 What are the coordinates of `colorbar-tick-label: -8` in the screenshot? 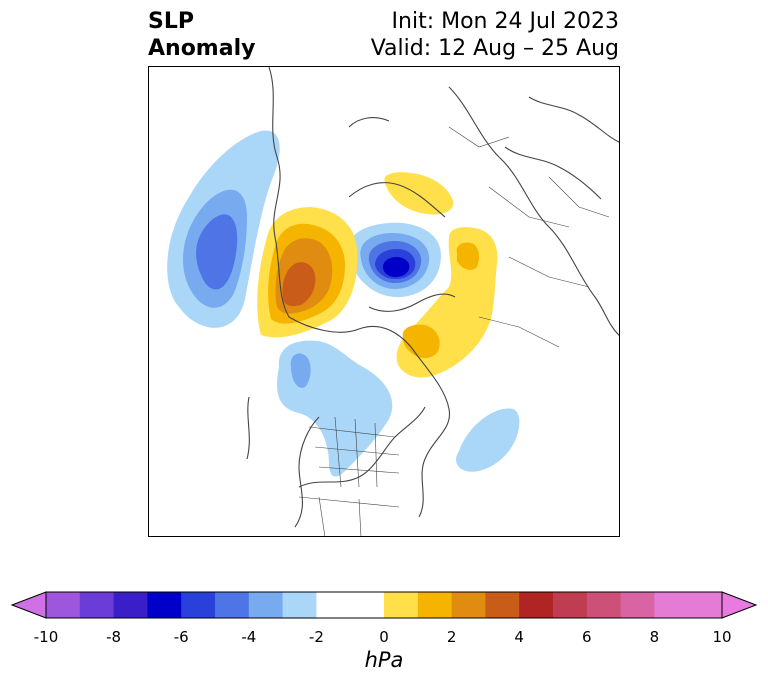 It's located at (114, 637).